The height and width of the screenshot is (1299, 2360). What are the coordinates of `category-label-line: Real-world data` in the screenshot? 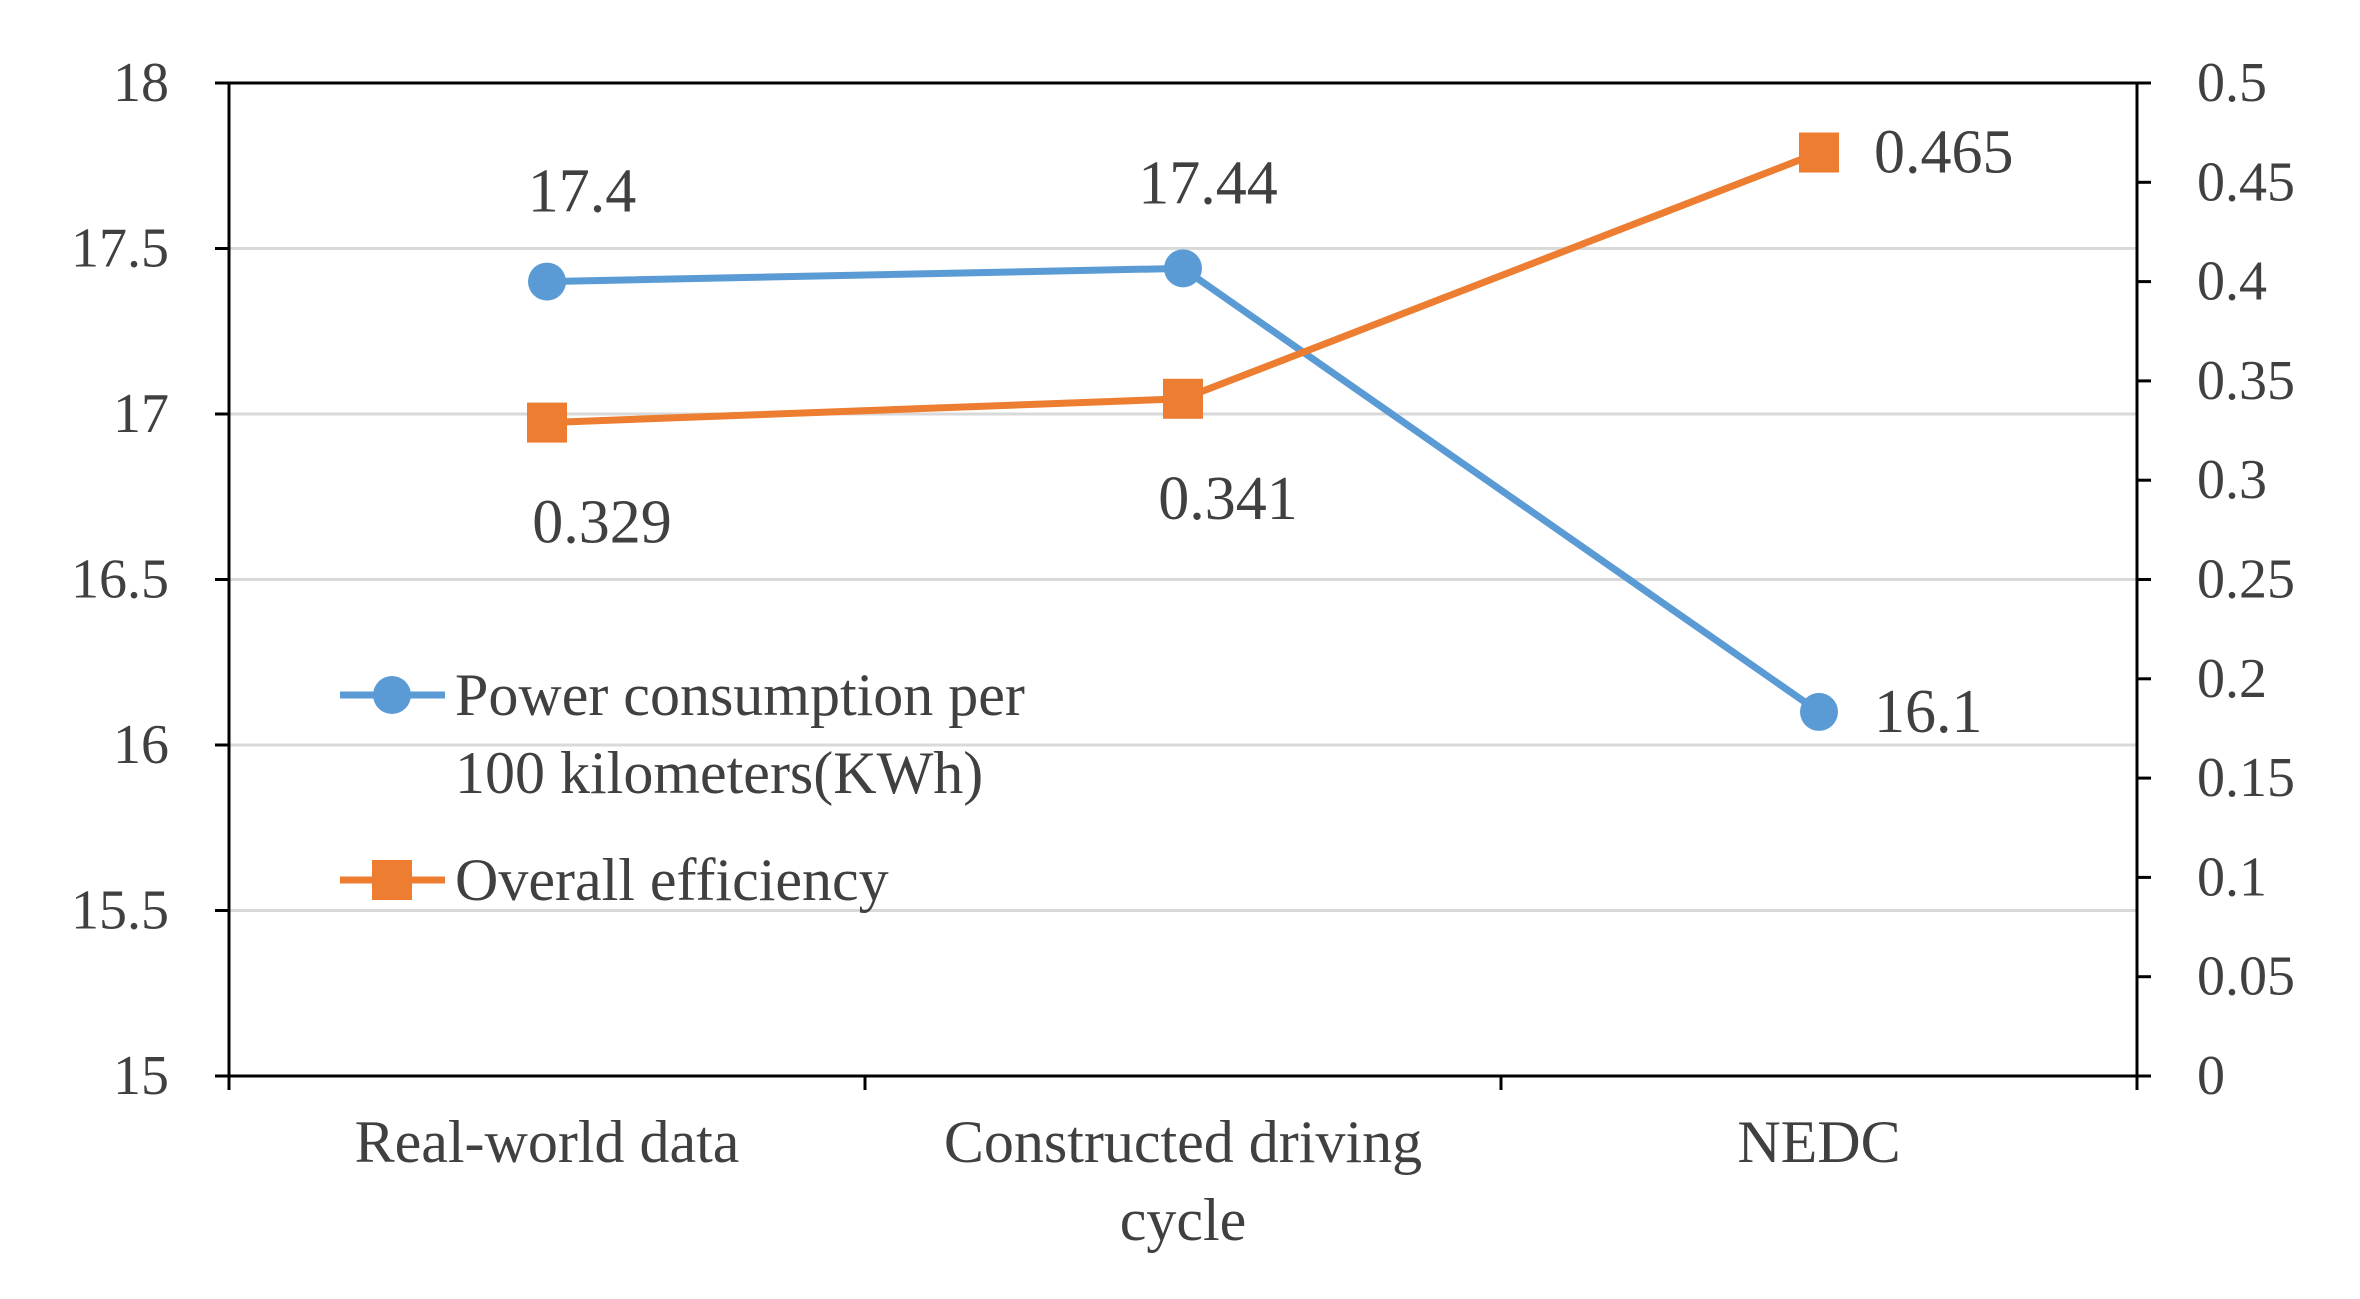 It's located at (547, 1142).